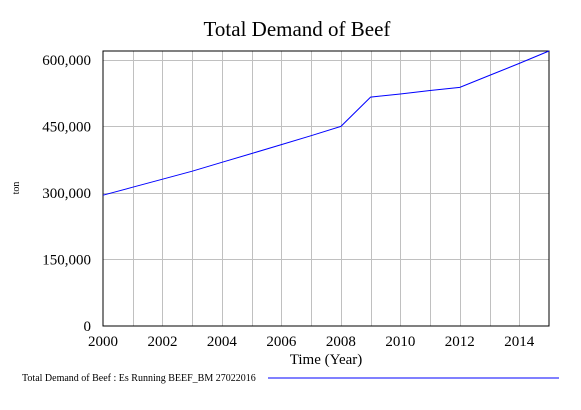 Image resolution: width=581 pixels, height=410 pixels. I want to click on y-tick-label: 150,000, so click(66, 260).